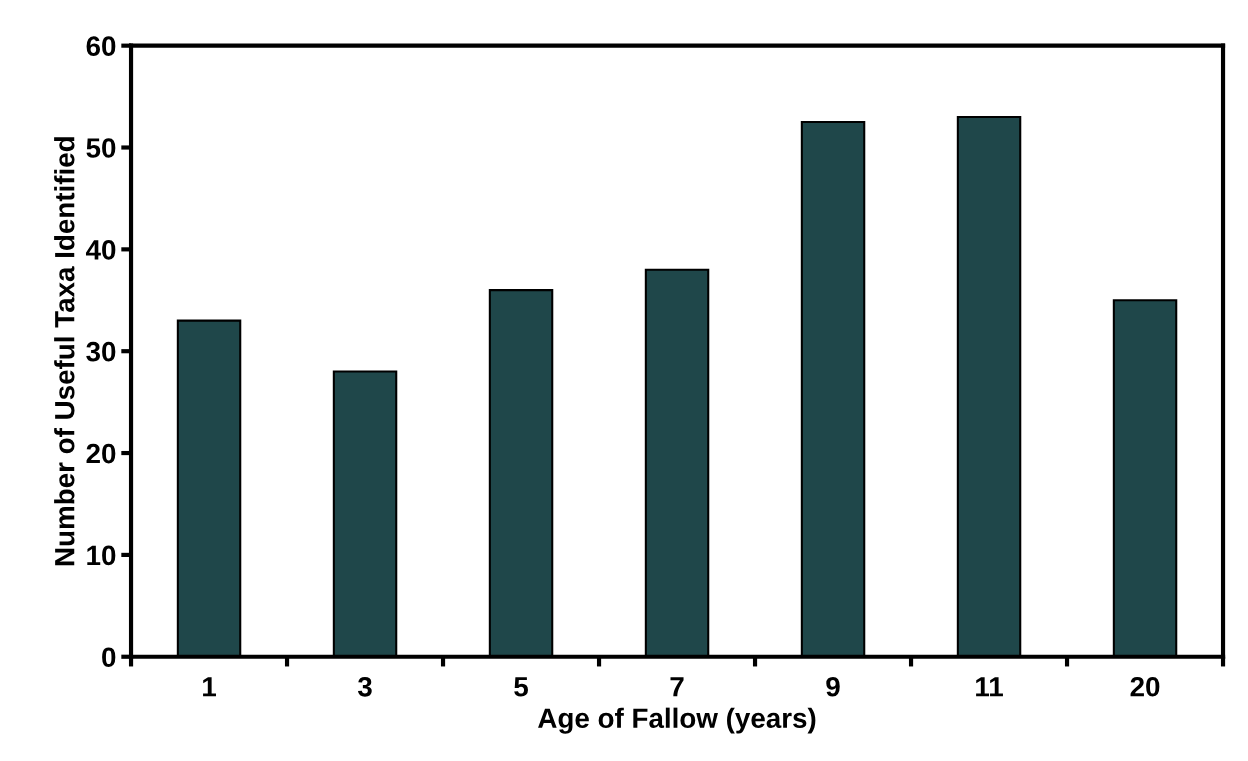  I want to click on x-axis-title: Age of Fallow (years), so click(677, 720).